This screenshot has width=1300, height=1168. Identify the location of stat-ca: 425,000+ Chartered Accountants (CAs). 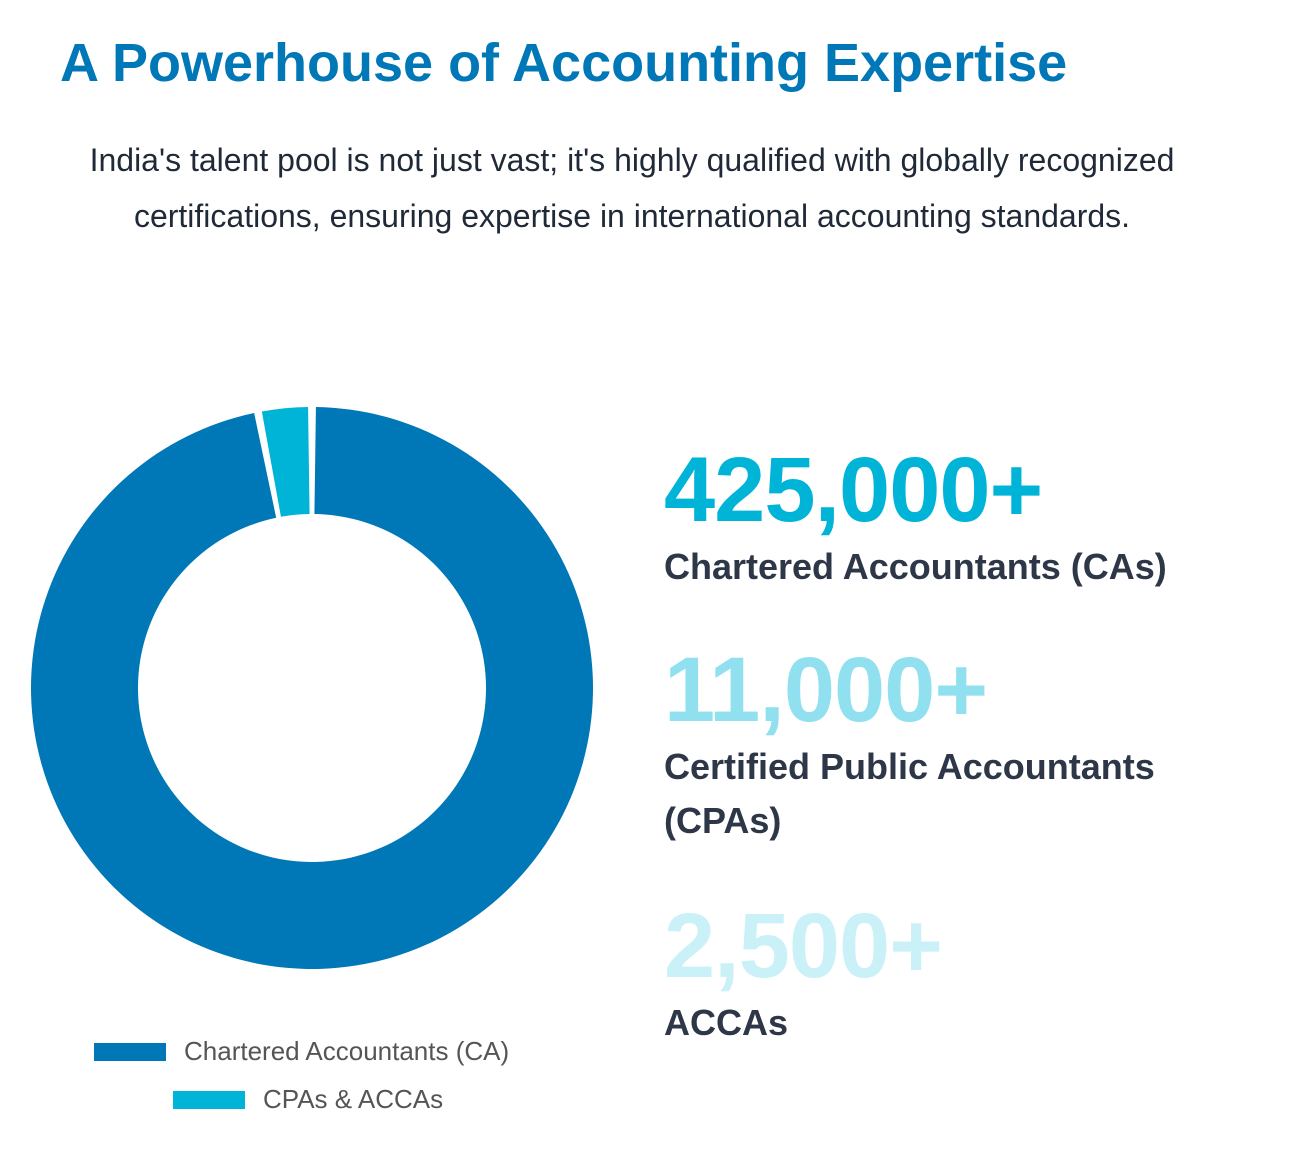
(974, 517).